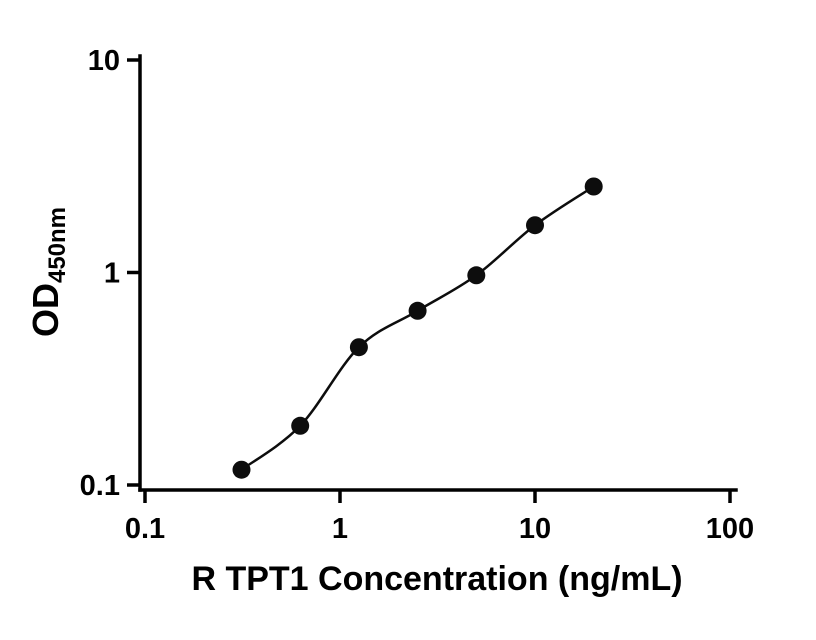 The height and width of the screenshot is (640, 816). Describe the element at coordinates (45, 310) in the screenshot. I see `y-axis-title-main: OD` at that location.